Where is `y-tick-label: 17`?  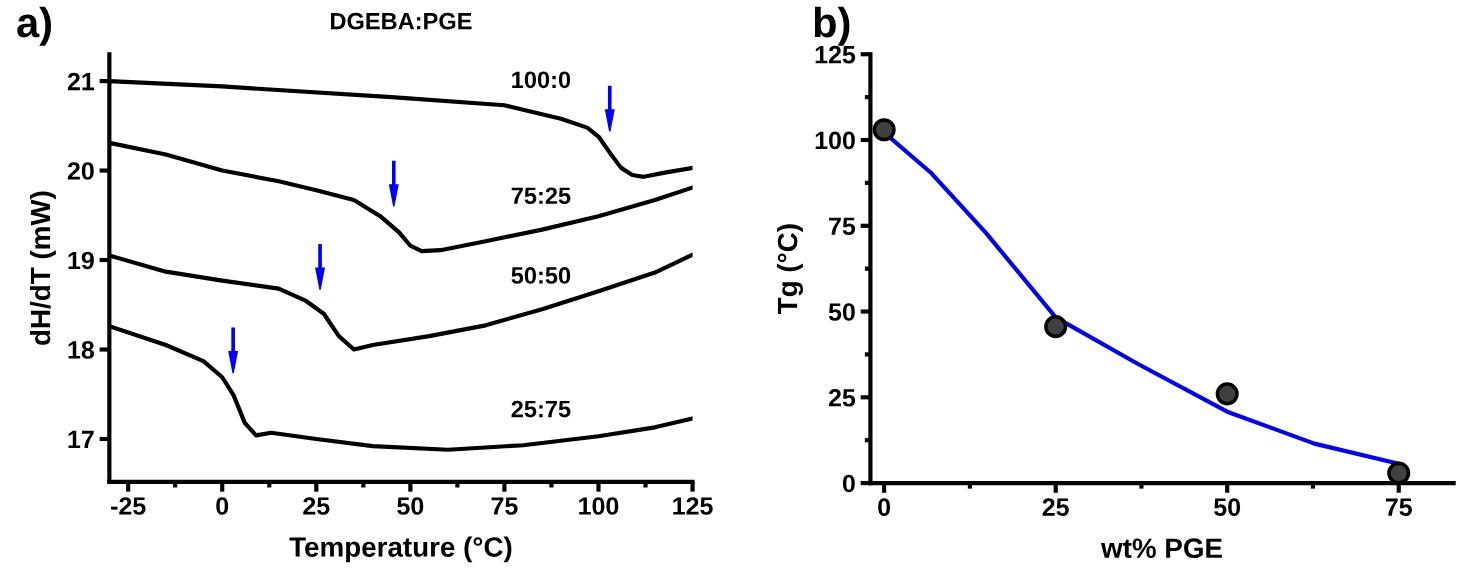
y-tick-label: 17 is located at coordinates (81, 439).